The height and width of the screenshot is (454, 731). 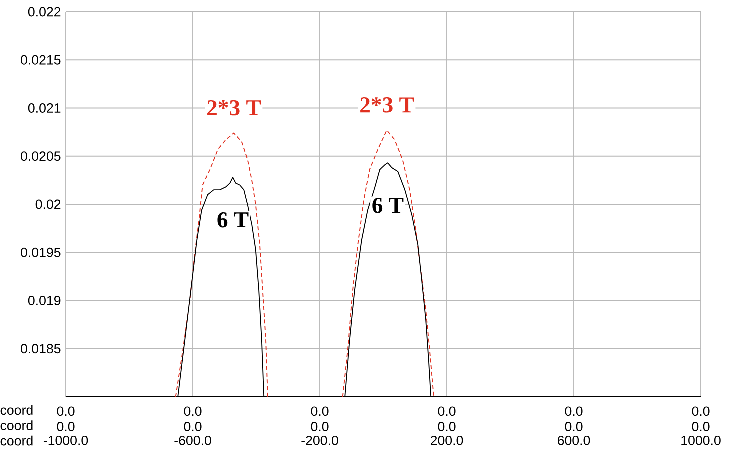 What do you see at coordinates (48, 205) in the screenshot?
I see `y-tick-label: 0.02` at bounding box center [48, 205].